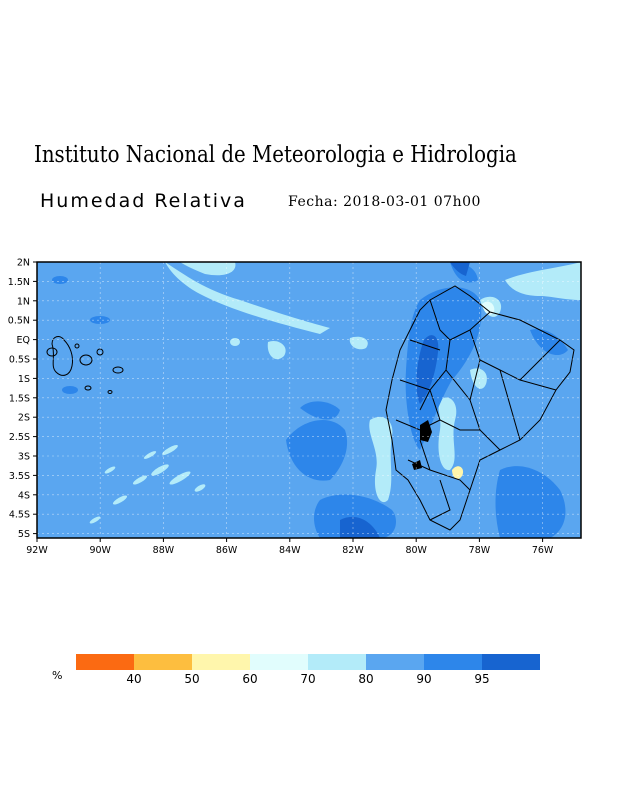  I want to click on lat-label: 3S, so click(24, 457).